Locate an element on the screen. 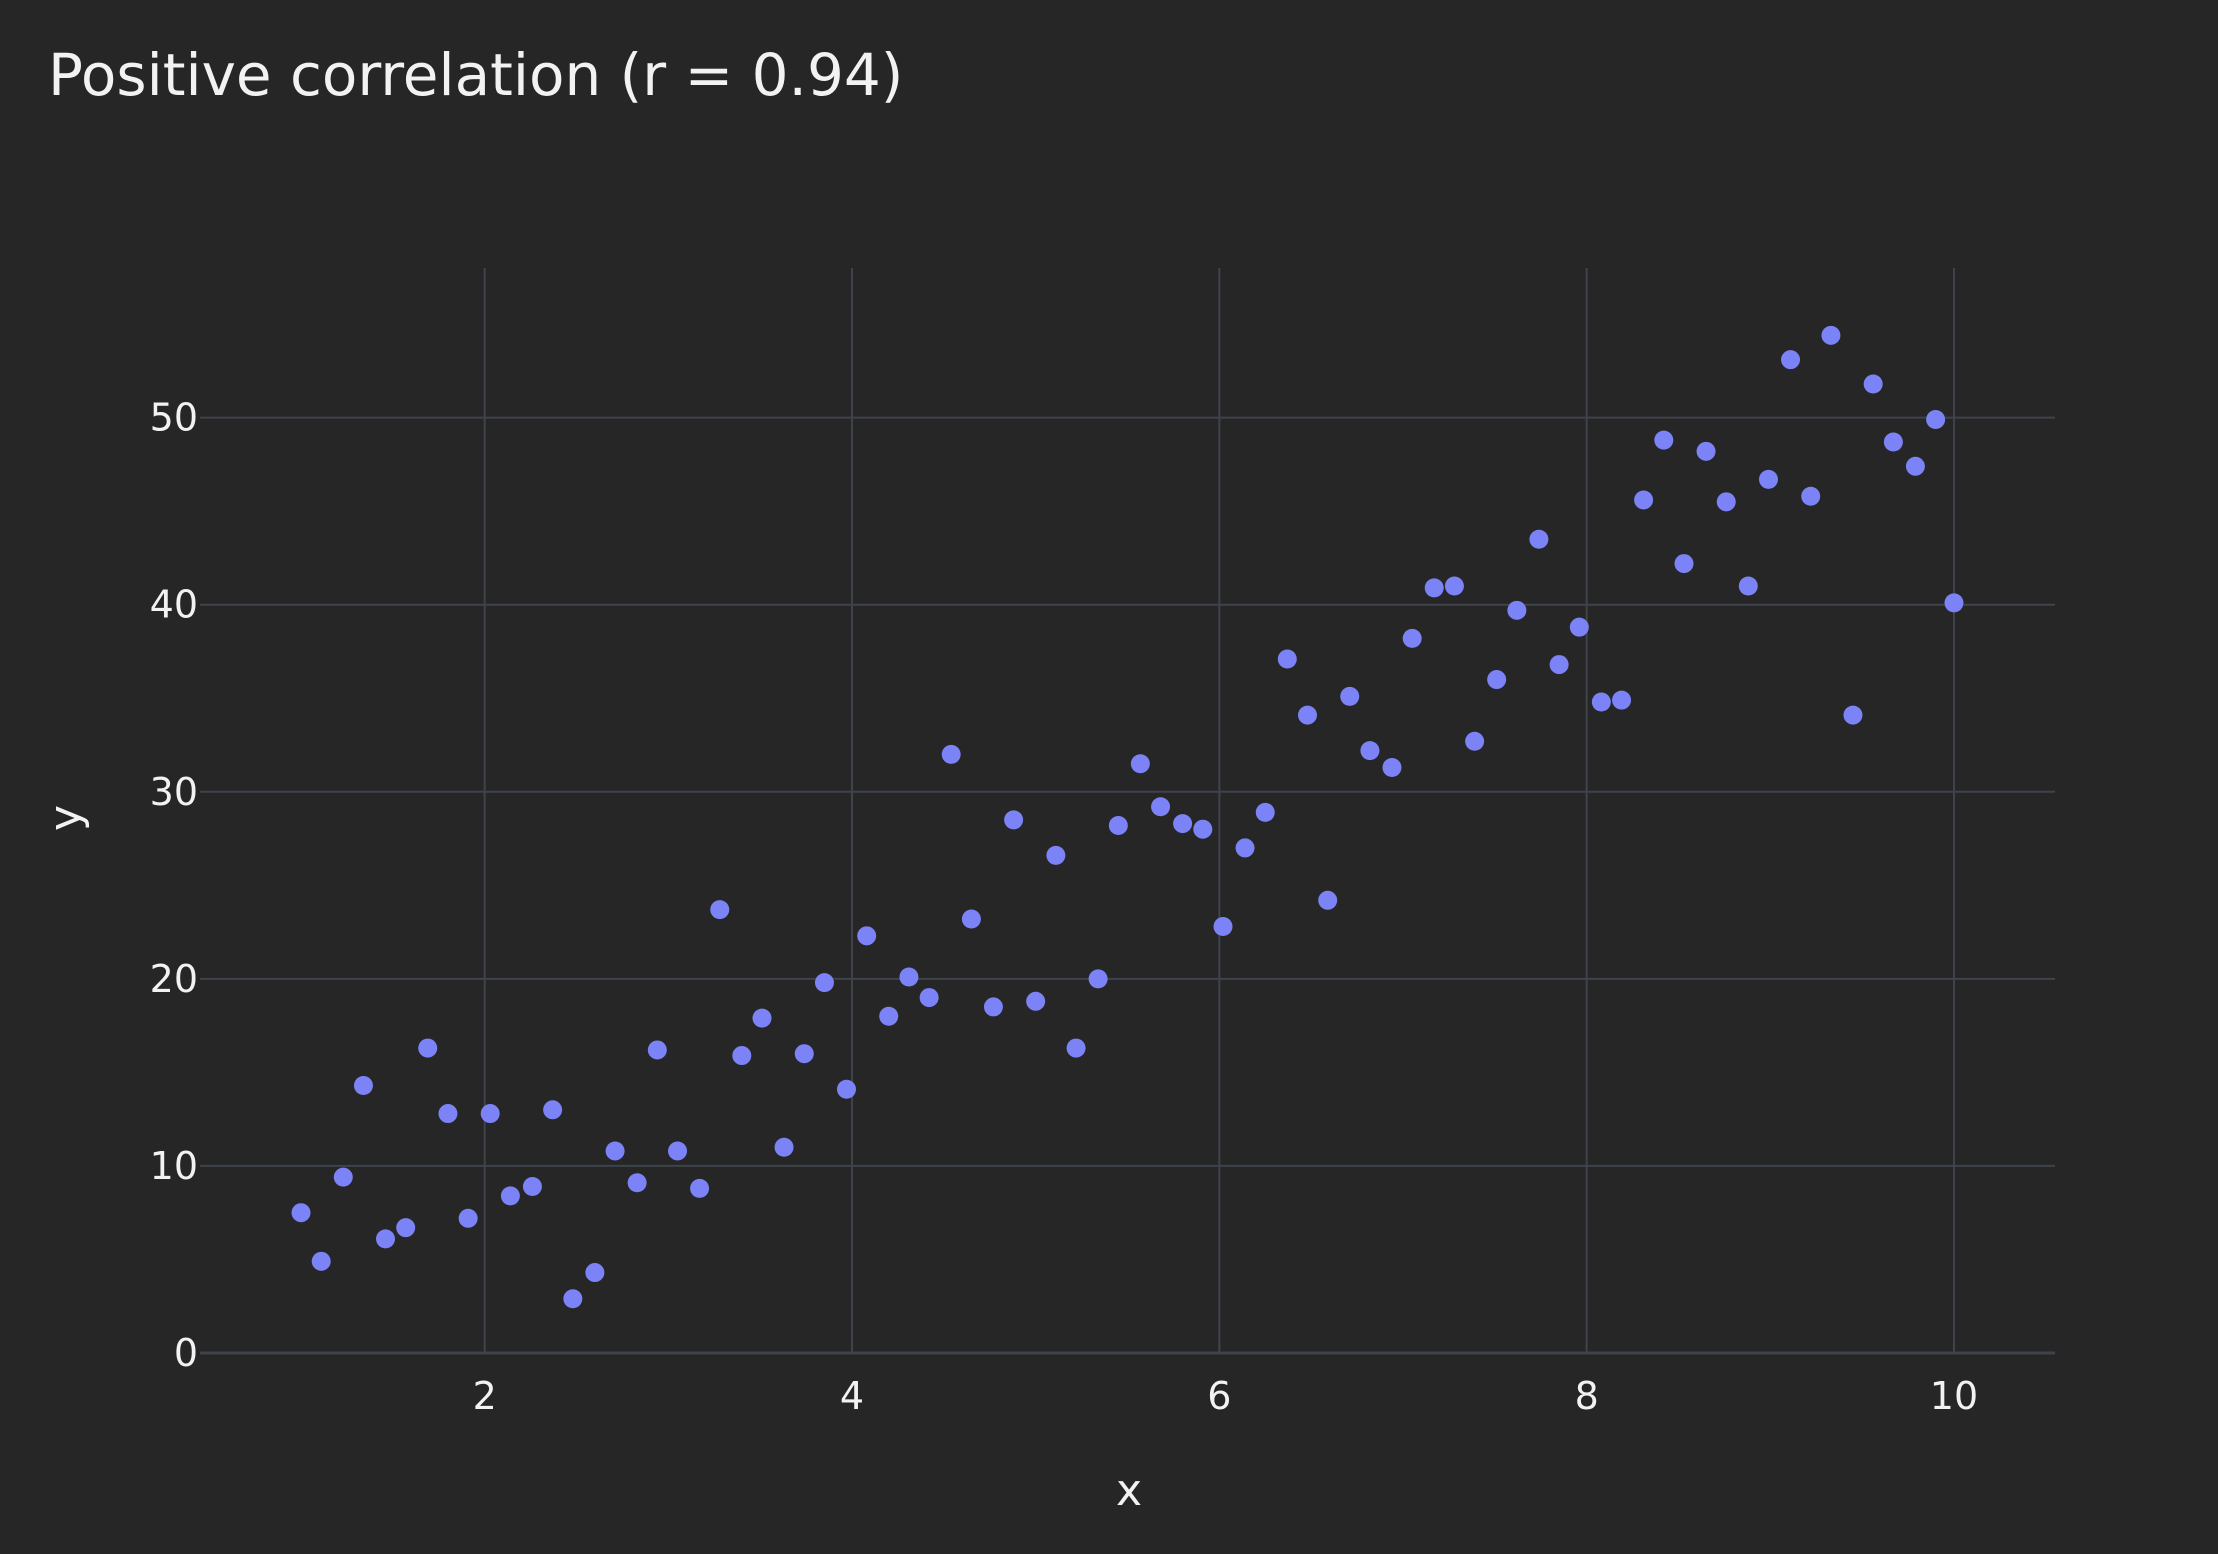  y-axis-title: y is located at coordinates (65, 818).